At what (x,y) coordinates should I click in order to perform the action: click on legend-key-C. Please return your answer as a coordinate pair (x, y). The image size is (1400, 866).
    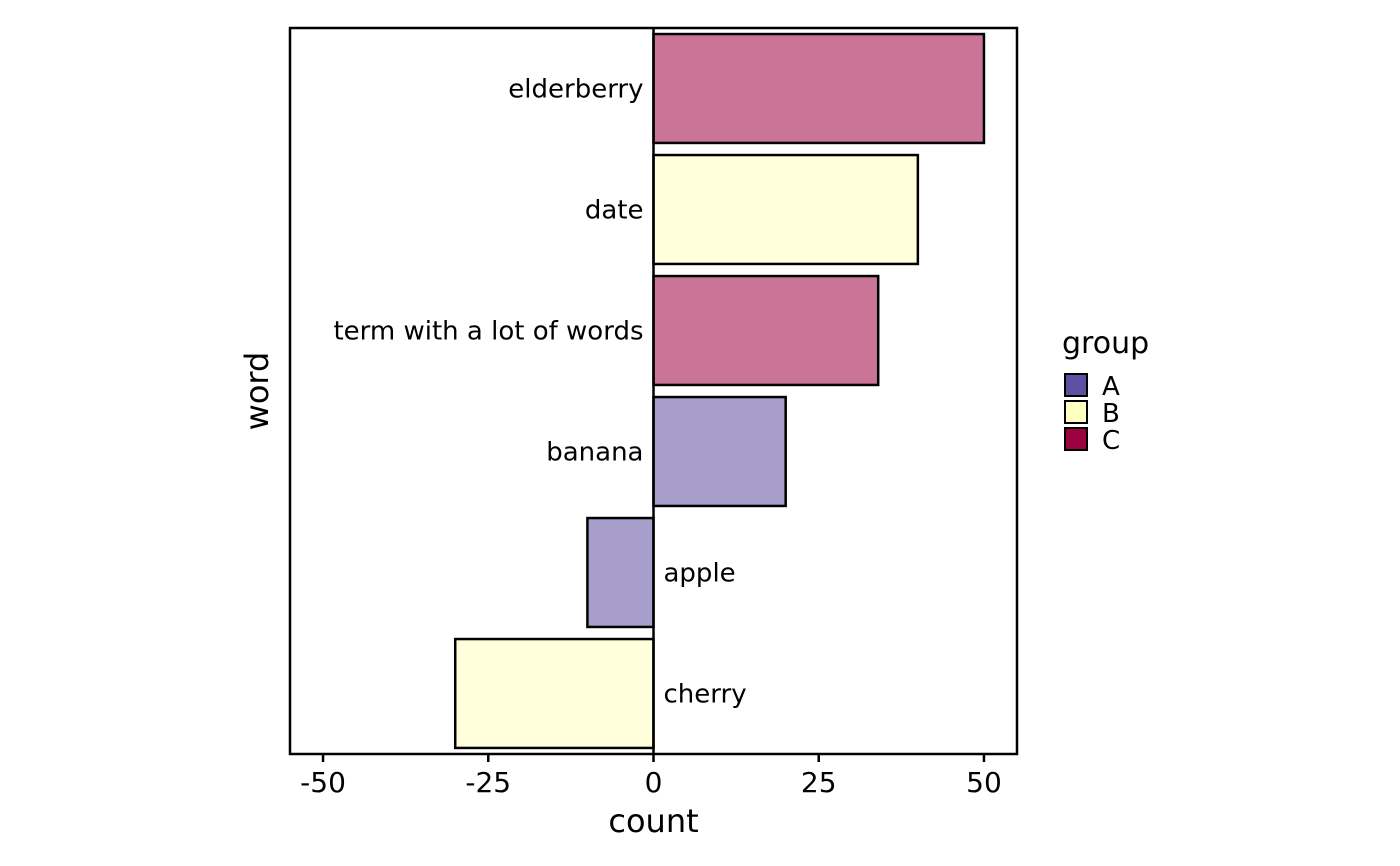
    Looking at the image, I should click on (1076, 439).